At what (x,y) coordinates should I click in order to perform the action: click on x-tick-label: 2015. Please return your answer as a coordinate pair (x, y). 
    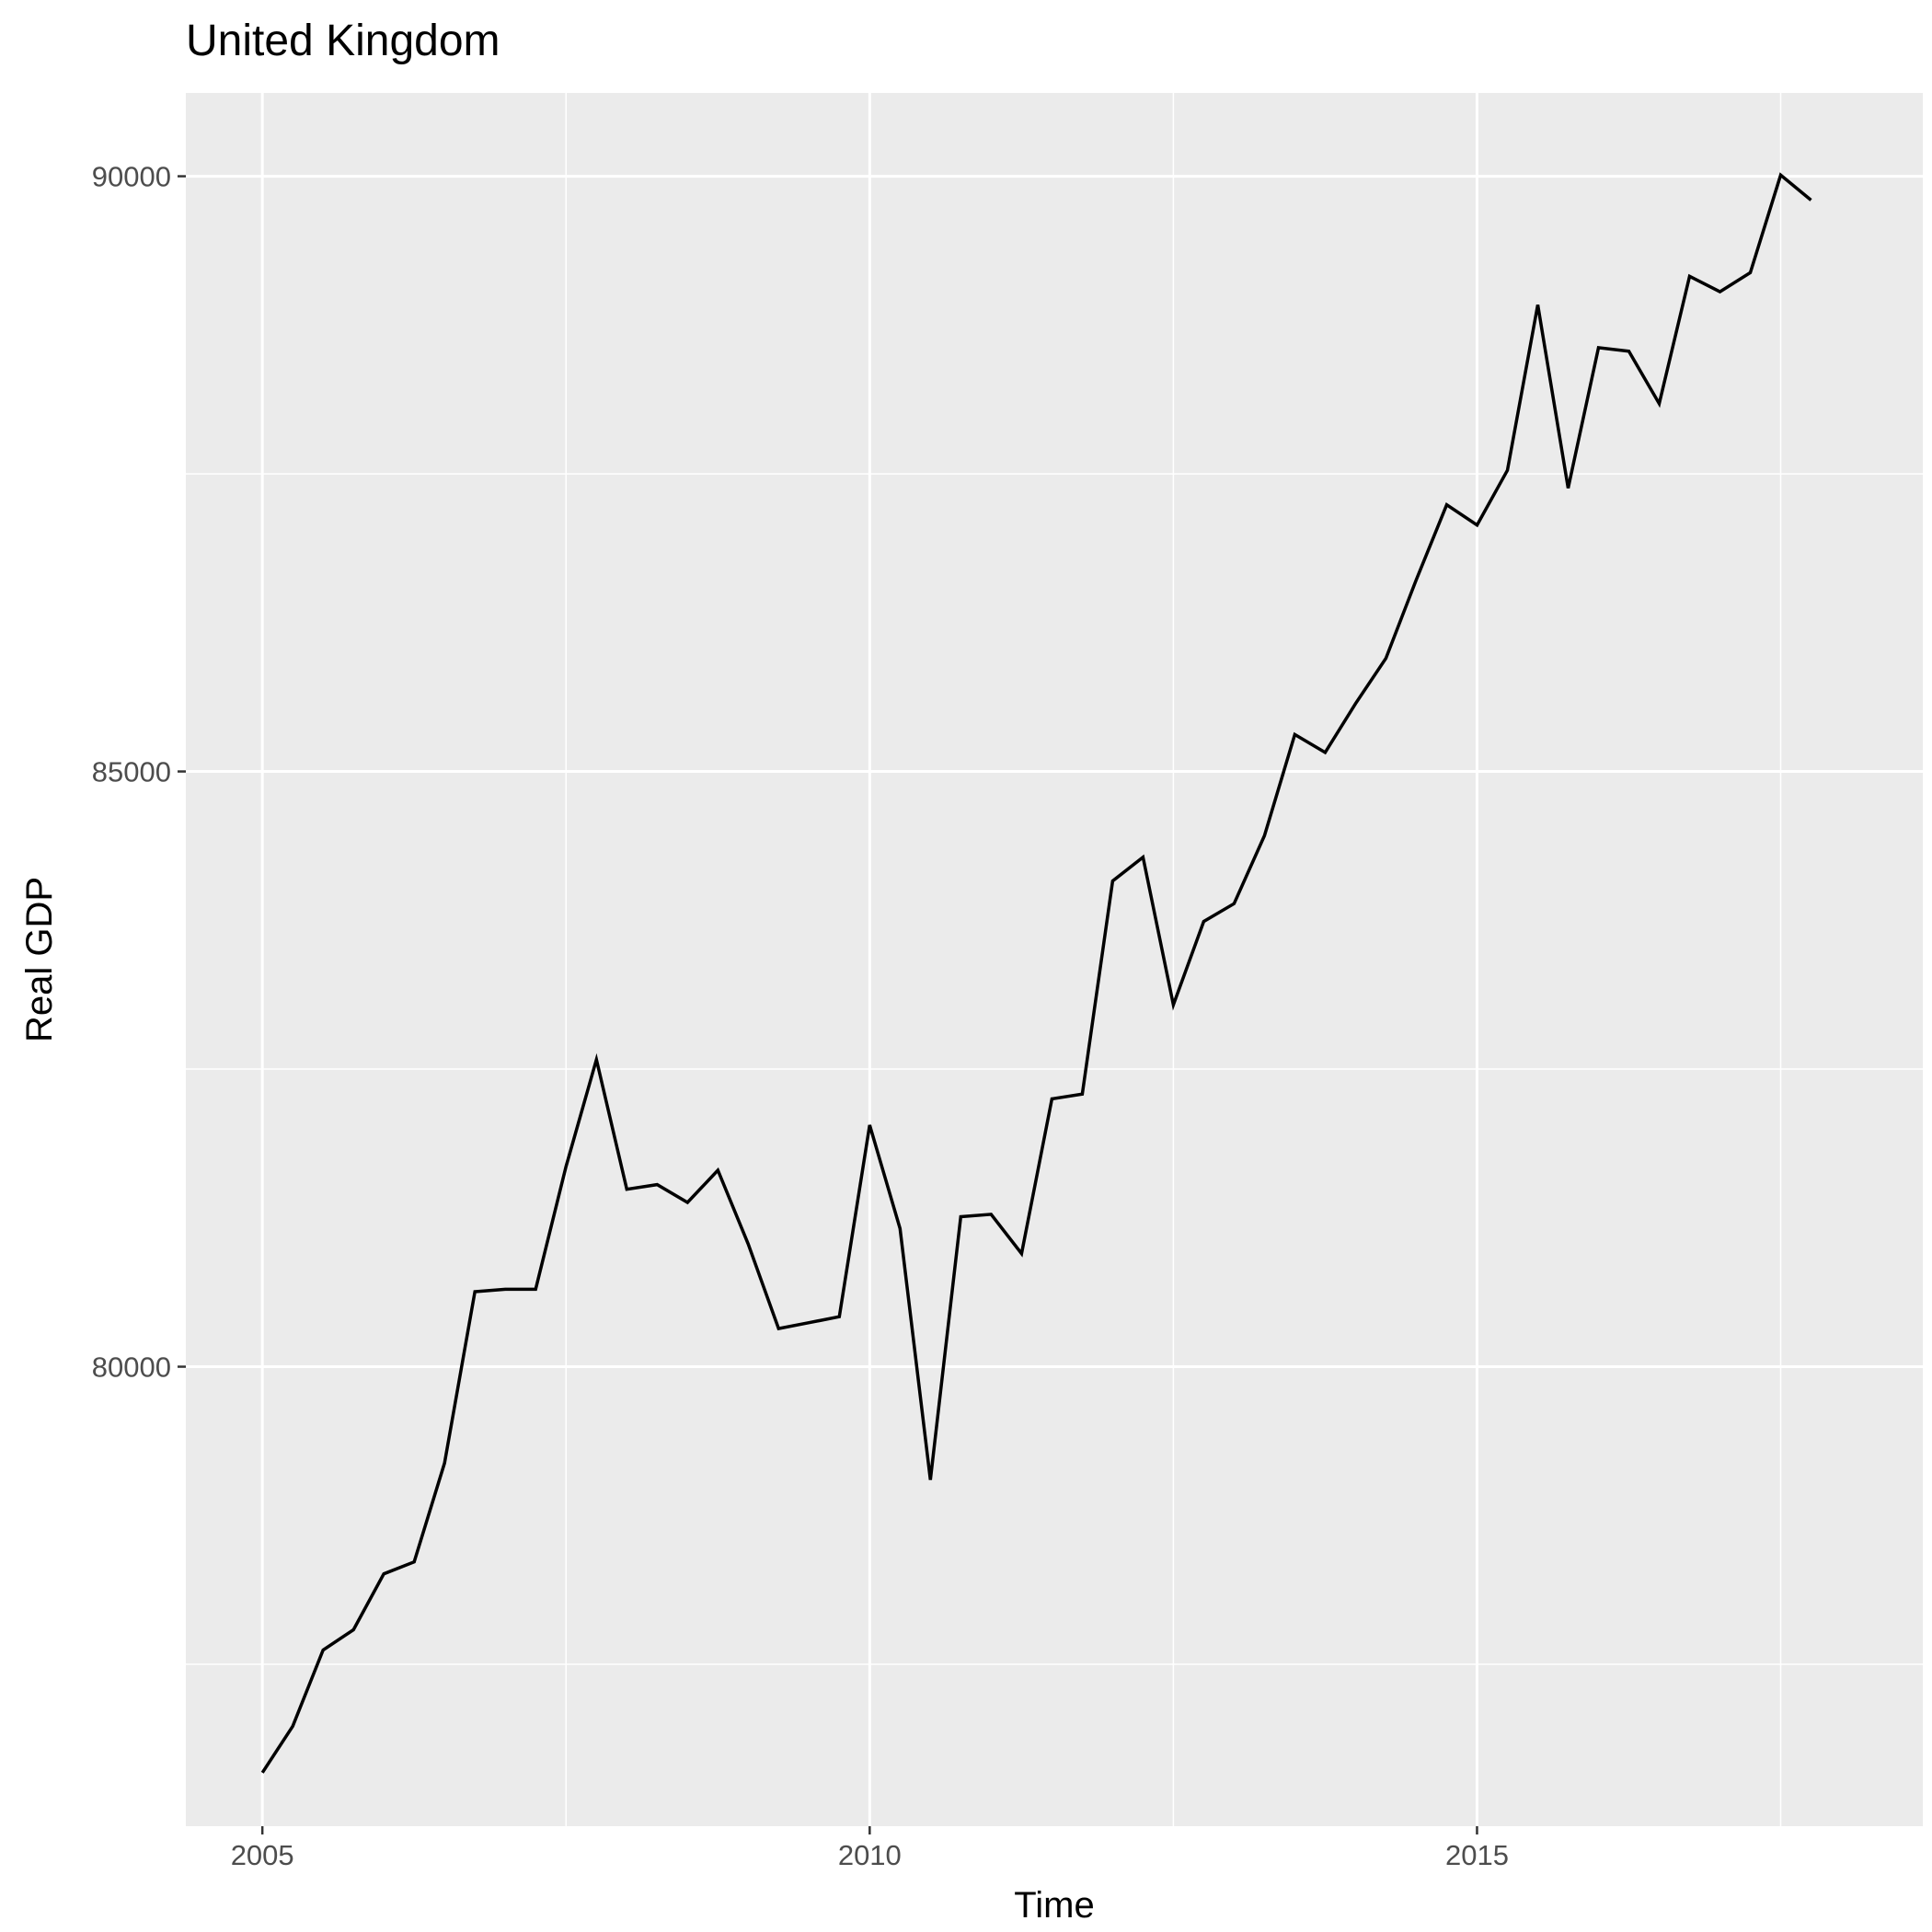
    Looking at the image, I should click on (1477, 1855).